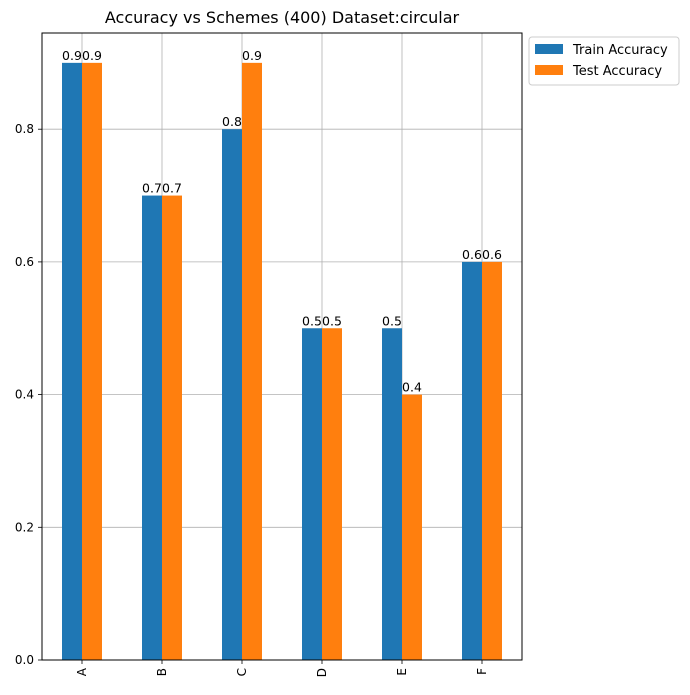  I want to click on x-tick-label: D, so click(322, 672).